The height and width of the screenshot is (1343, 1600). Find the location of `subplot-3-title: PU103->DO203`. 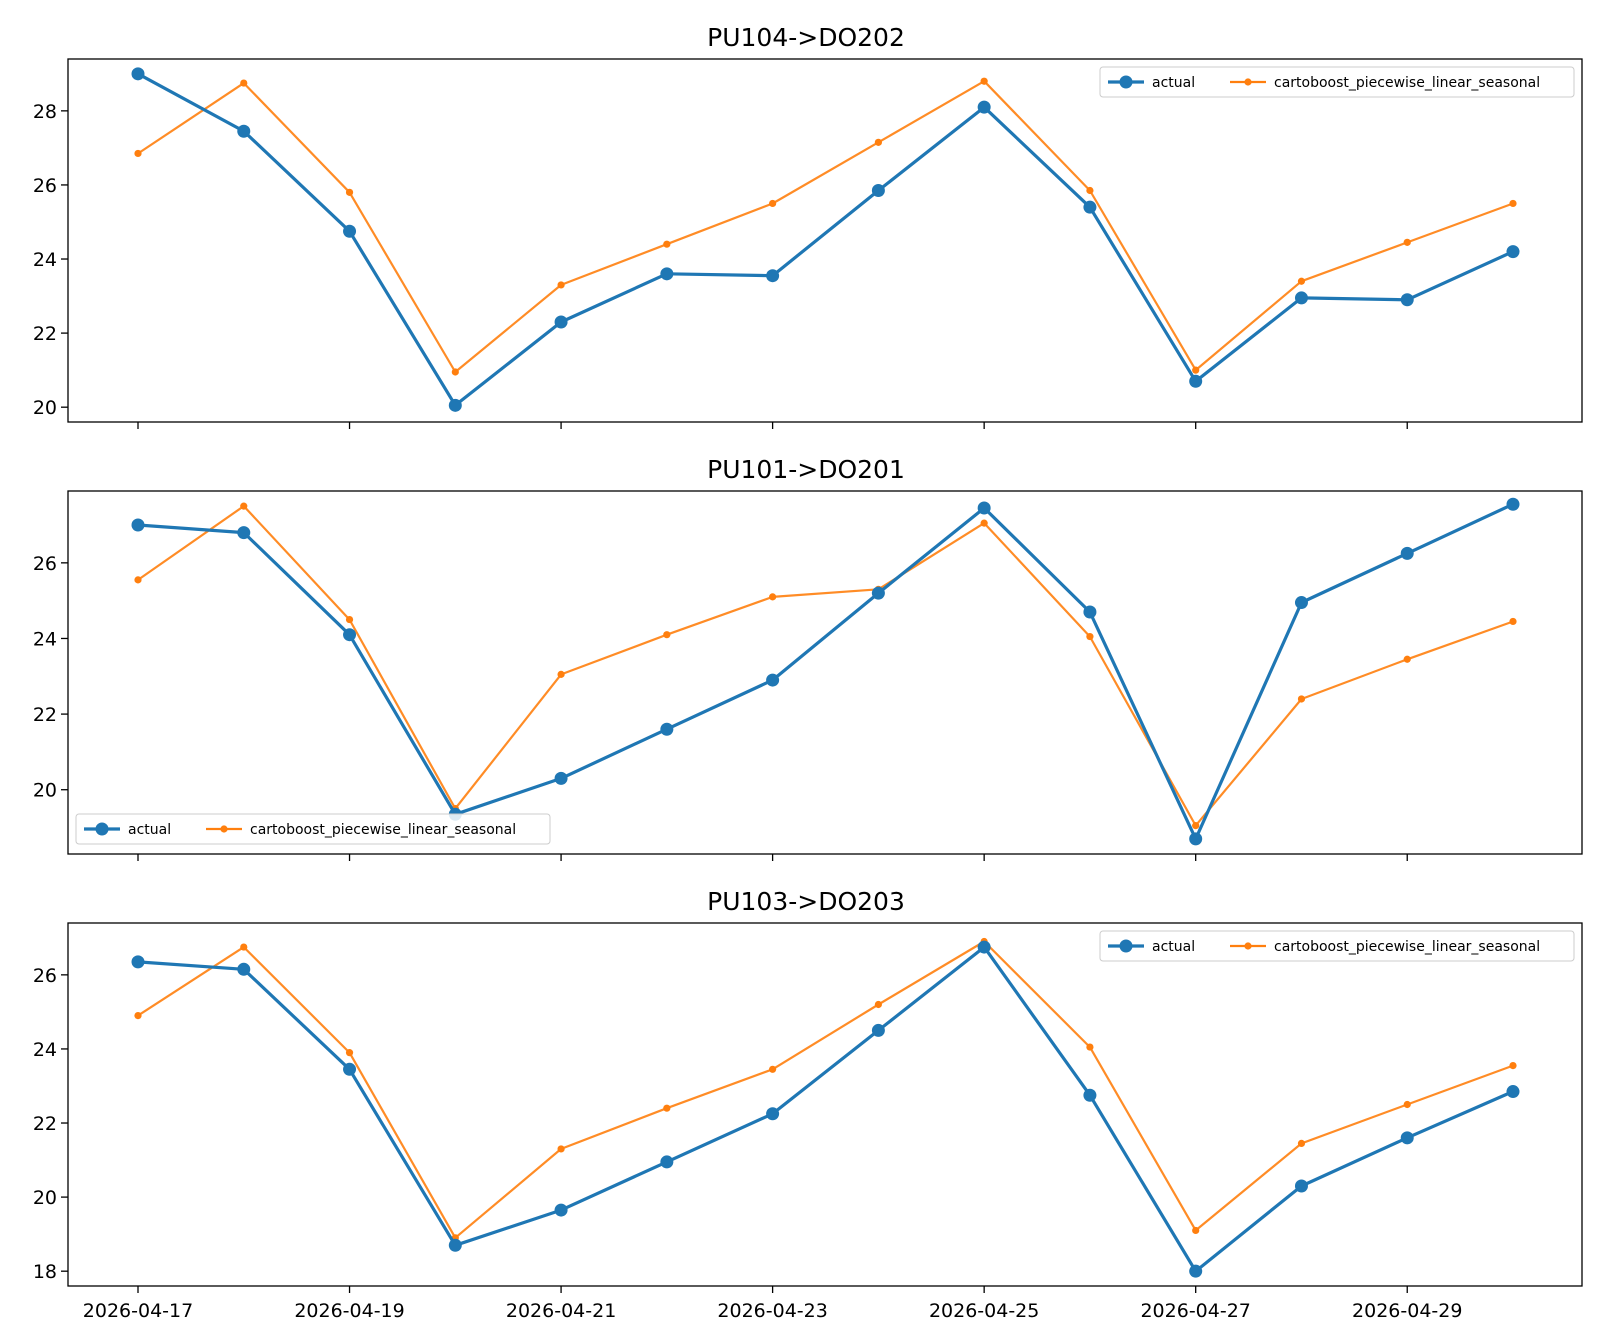

subplot-3-title: PU103->DO203 is located at coordinates (806, 901).